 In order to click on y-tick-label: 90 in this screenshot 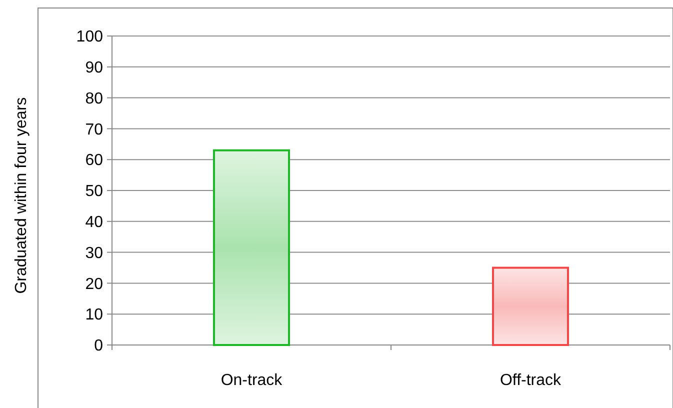, I will do `click(94, 68)`.